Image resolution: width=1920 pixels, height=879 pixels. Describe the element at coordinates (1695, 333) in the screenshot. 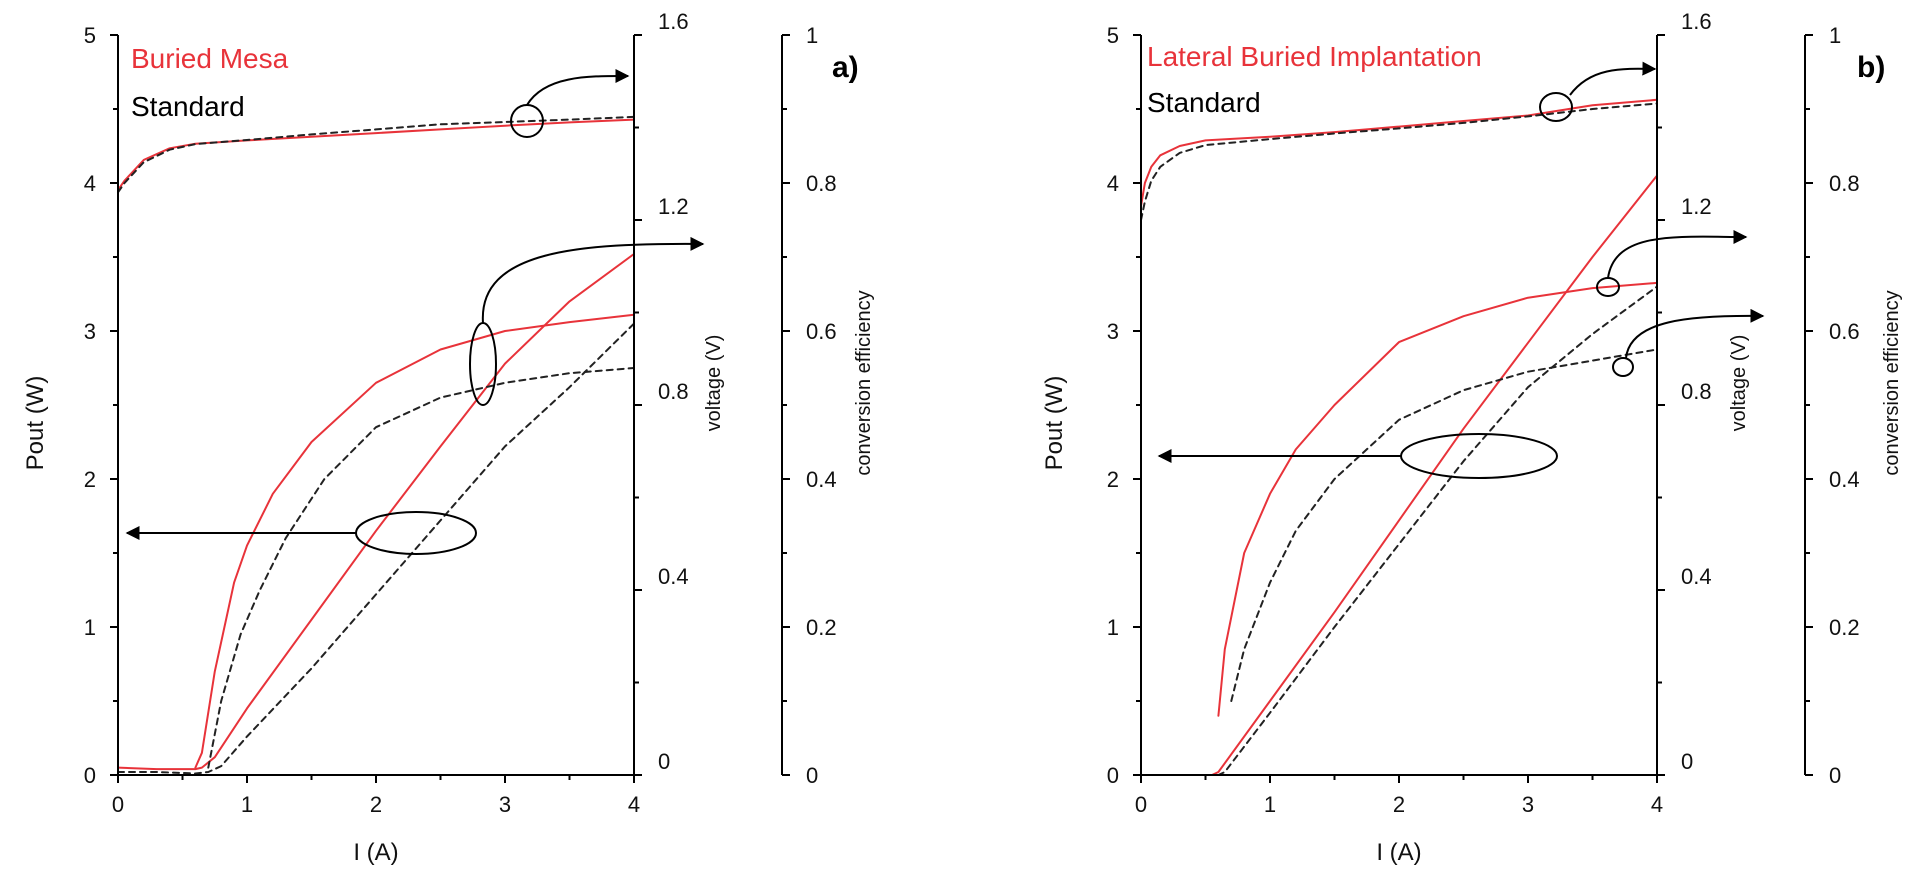

I see `efficiency-black-callout-arrow` at that location.